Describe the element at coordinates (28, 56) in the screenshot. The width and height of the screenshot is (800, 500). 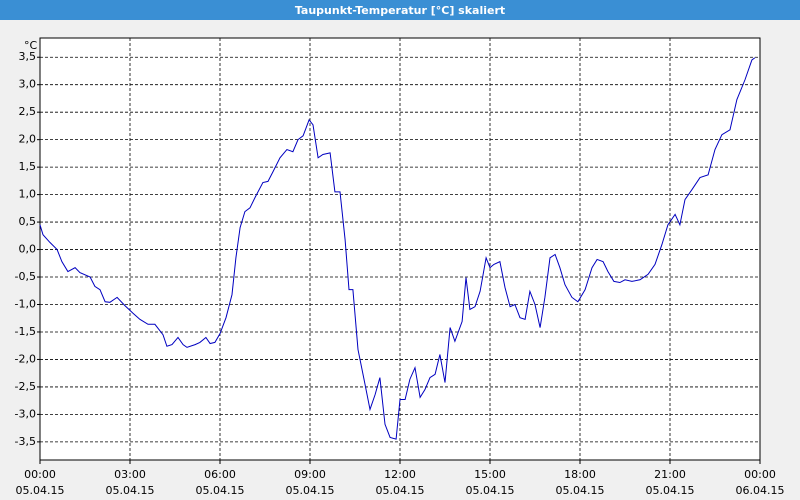
I see `y-tick-label: 3,5` at that location.